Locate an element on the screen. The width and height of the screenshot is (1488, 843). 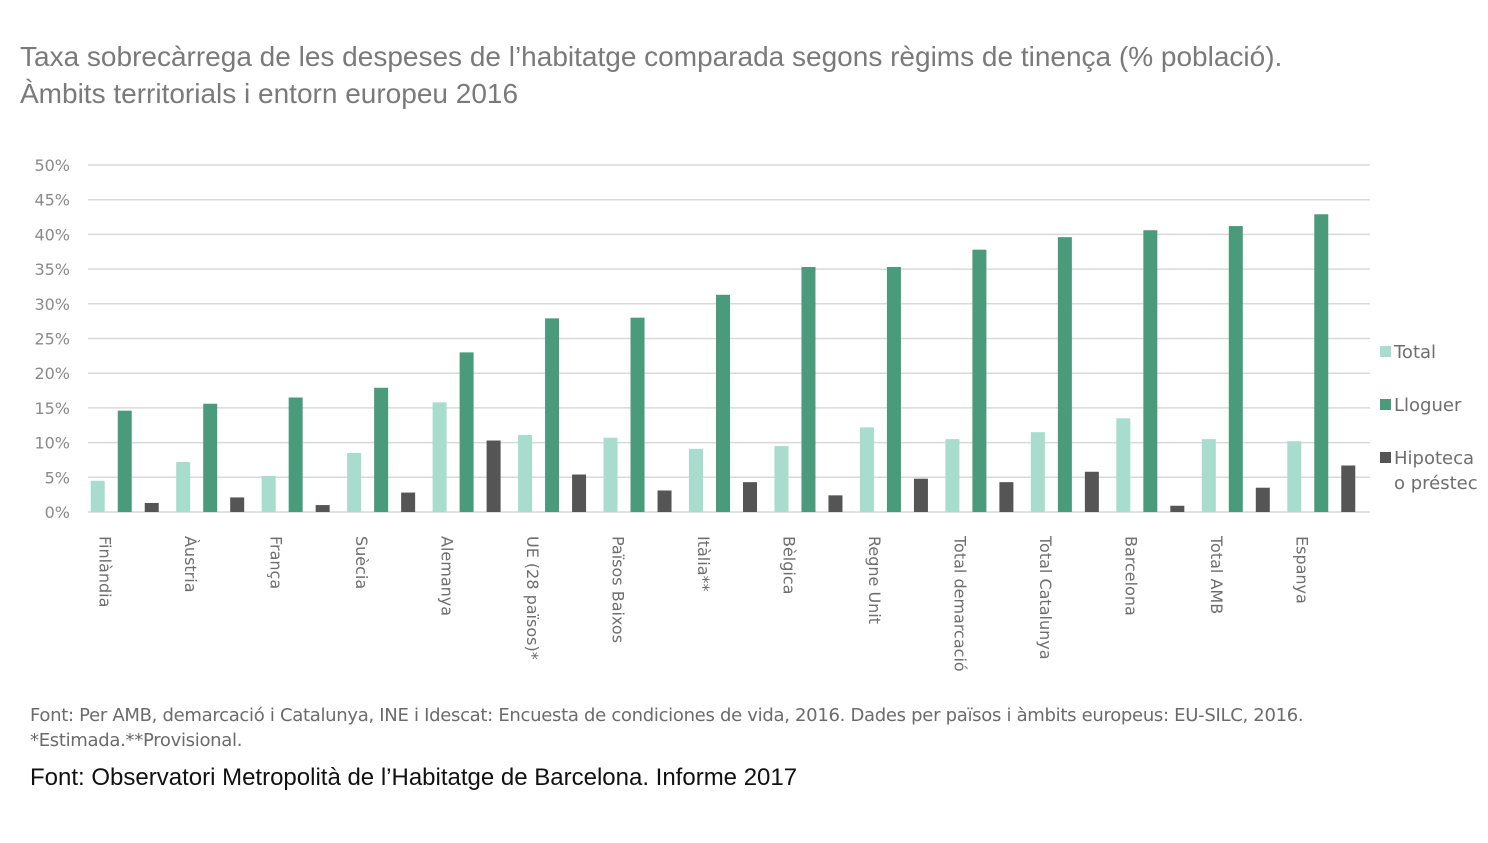
y-tick-label: 50% is located at coordinates (52, 165).